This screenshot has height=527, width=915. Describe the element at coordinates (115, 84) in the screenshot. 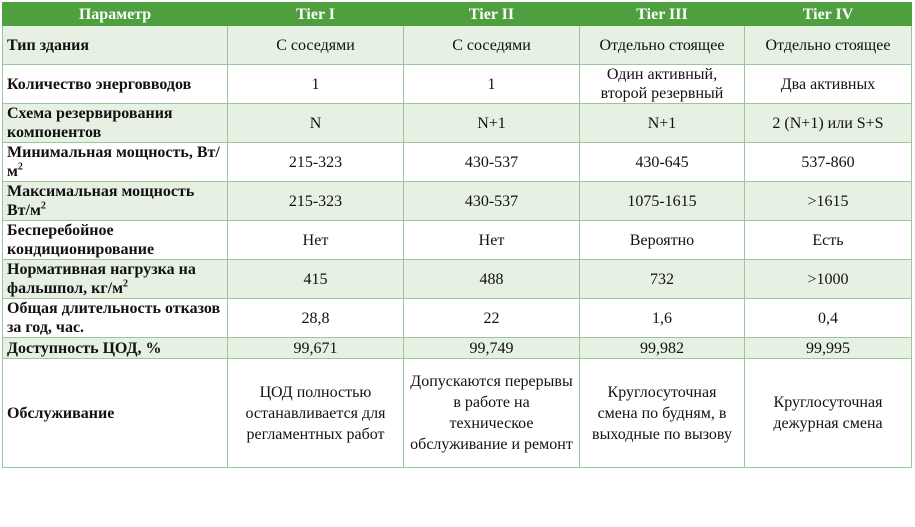

I see `param-power-inputs: Количество энерговводов` at that location.